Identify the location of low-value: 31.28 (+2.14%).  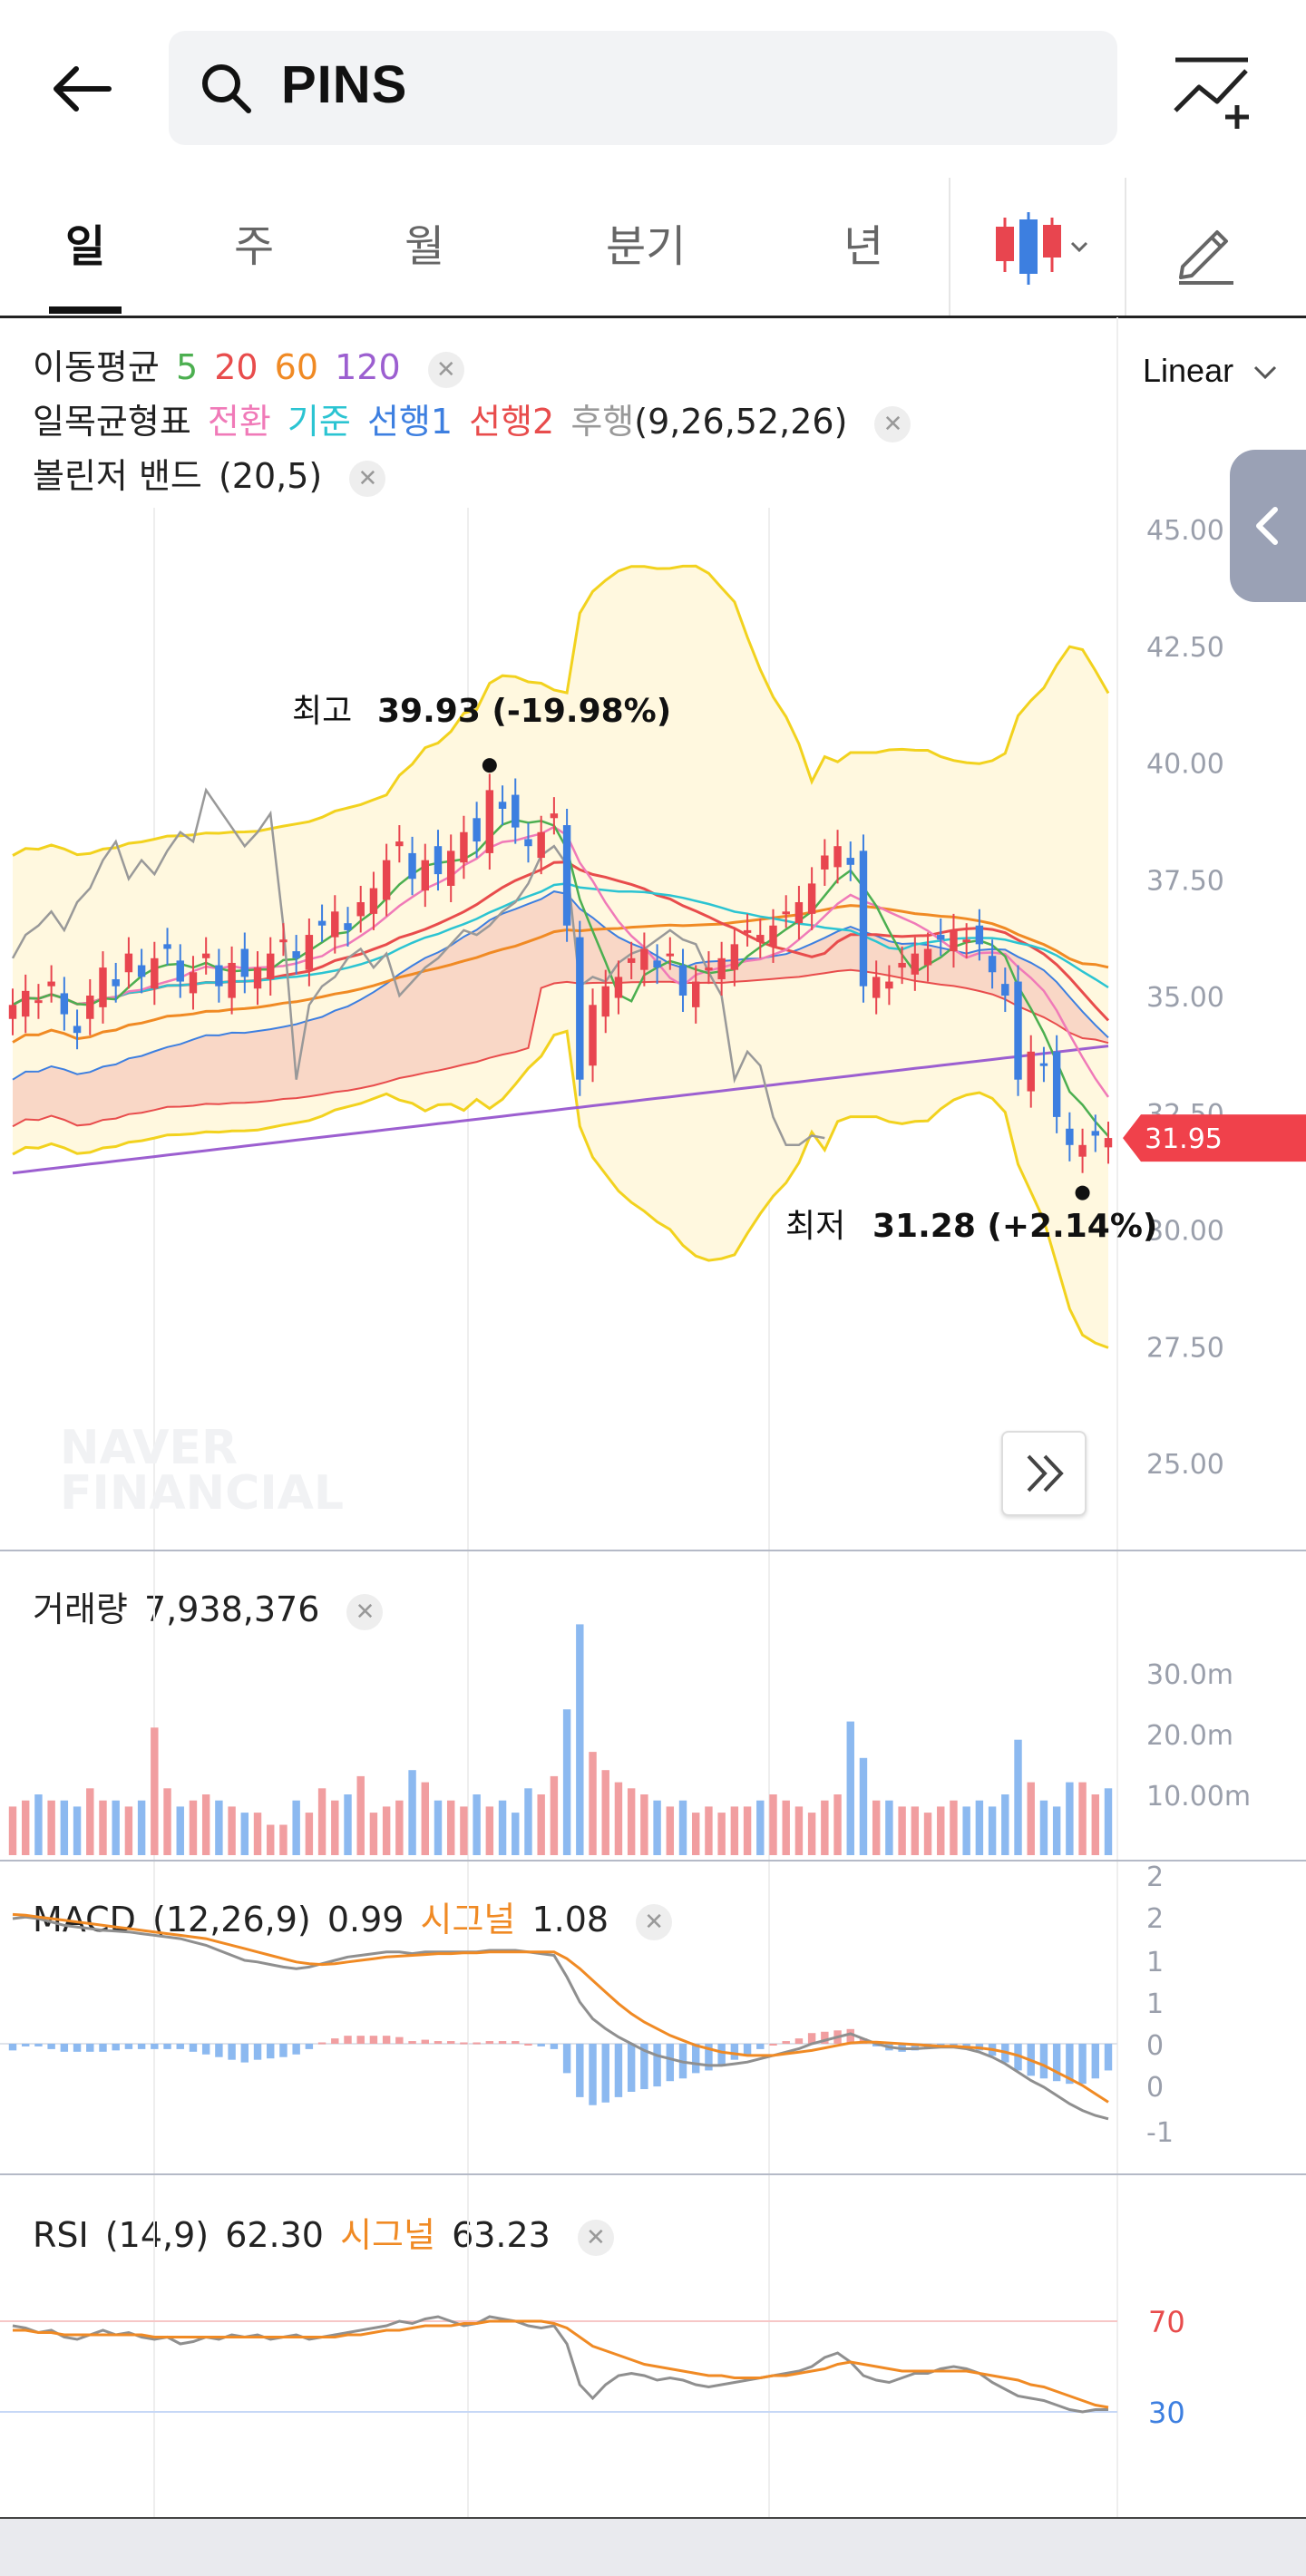
(1014, 1226).